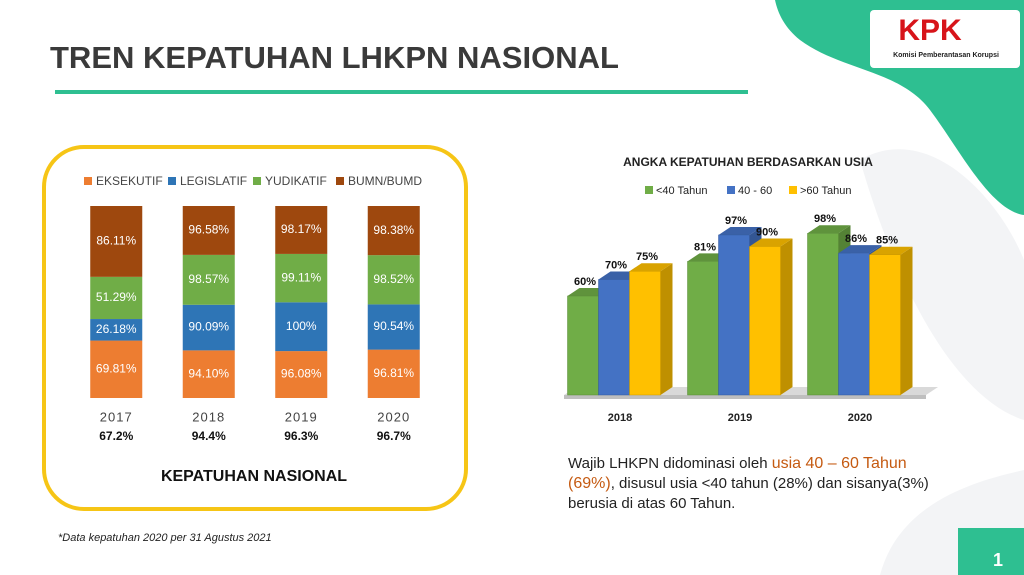  I want to click on legend-label: EKSEKUTIF, so click(129, 181).